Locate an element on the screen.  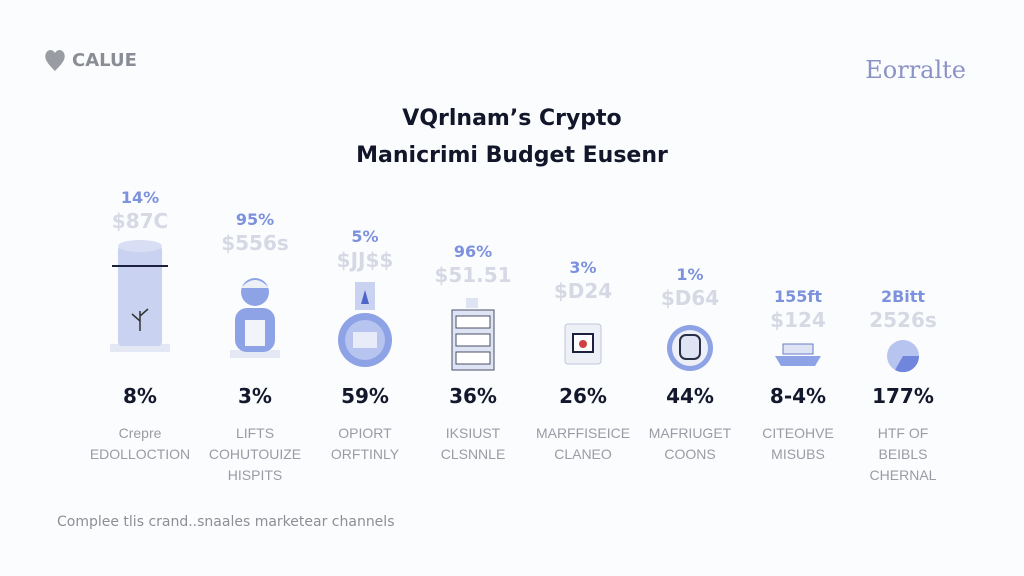
column-header: 5% $JJ$$ is located at coordinates (365, 249).